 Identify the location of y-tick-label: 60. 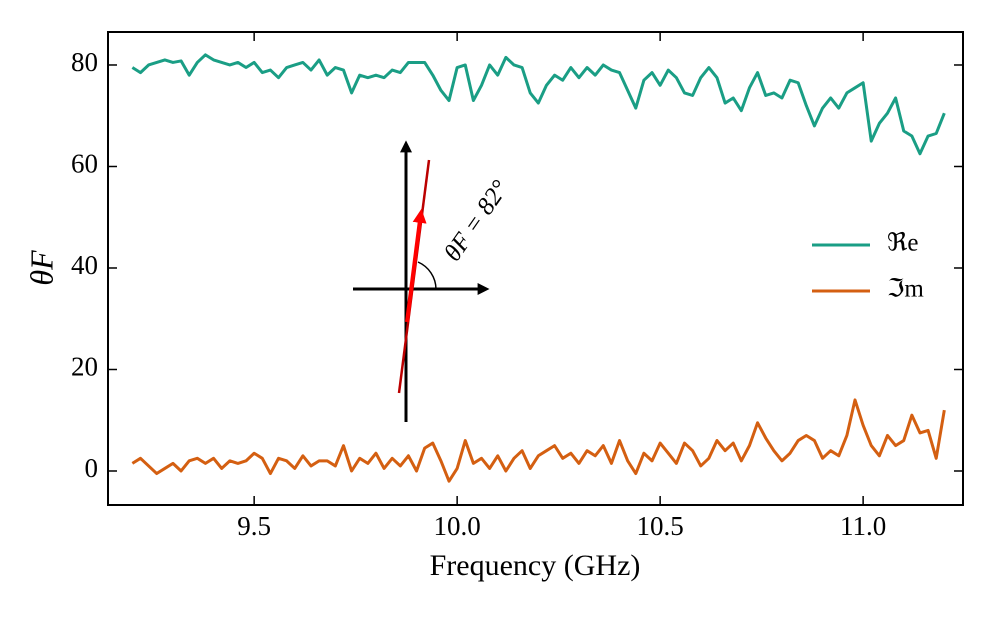
(84, 164).